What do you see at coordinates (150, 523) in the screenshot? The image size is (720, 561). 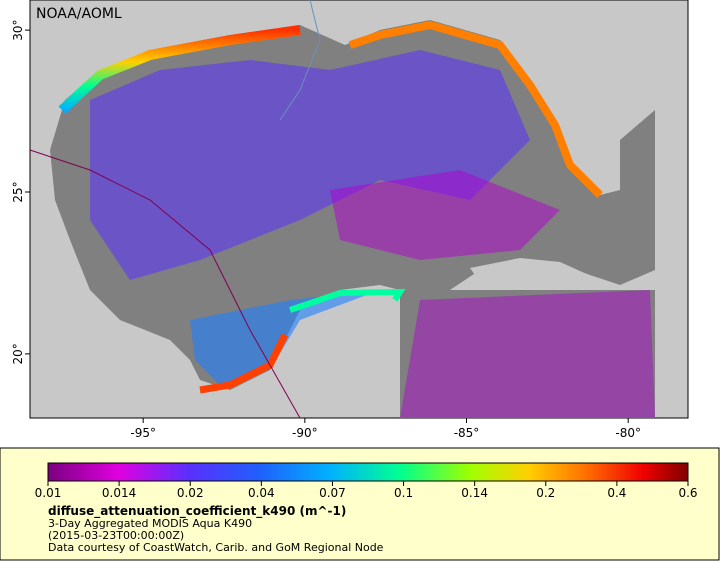 I see `legend-line: 3-Day Aggregated MODIS Aqua K490` at bounding box center [150, 523].